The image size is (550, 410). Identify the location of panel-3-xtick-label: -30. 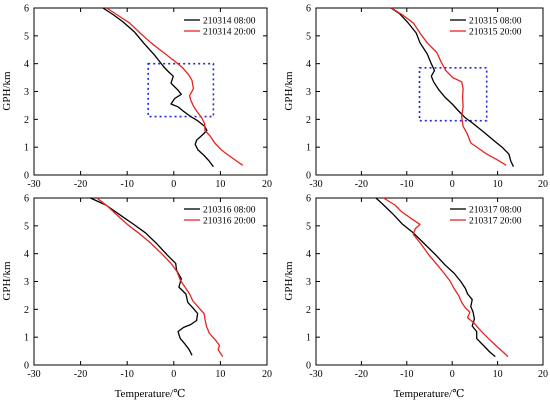
(33, 374).